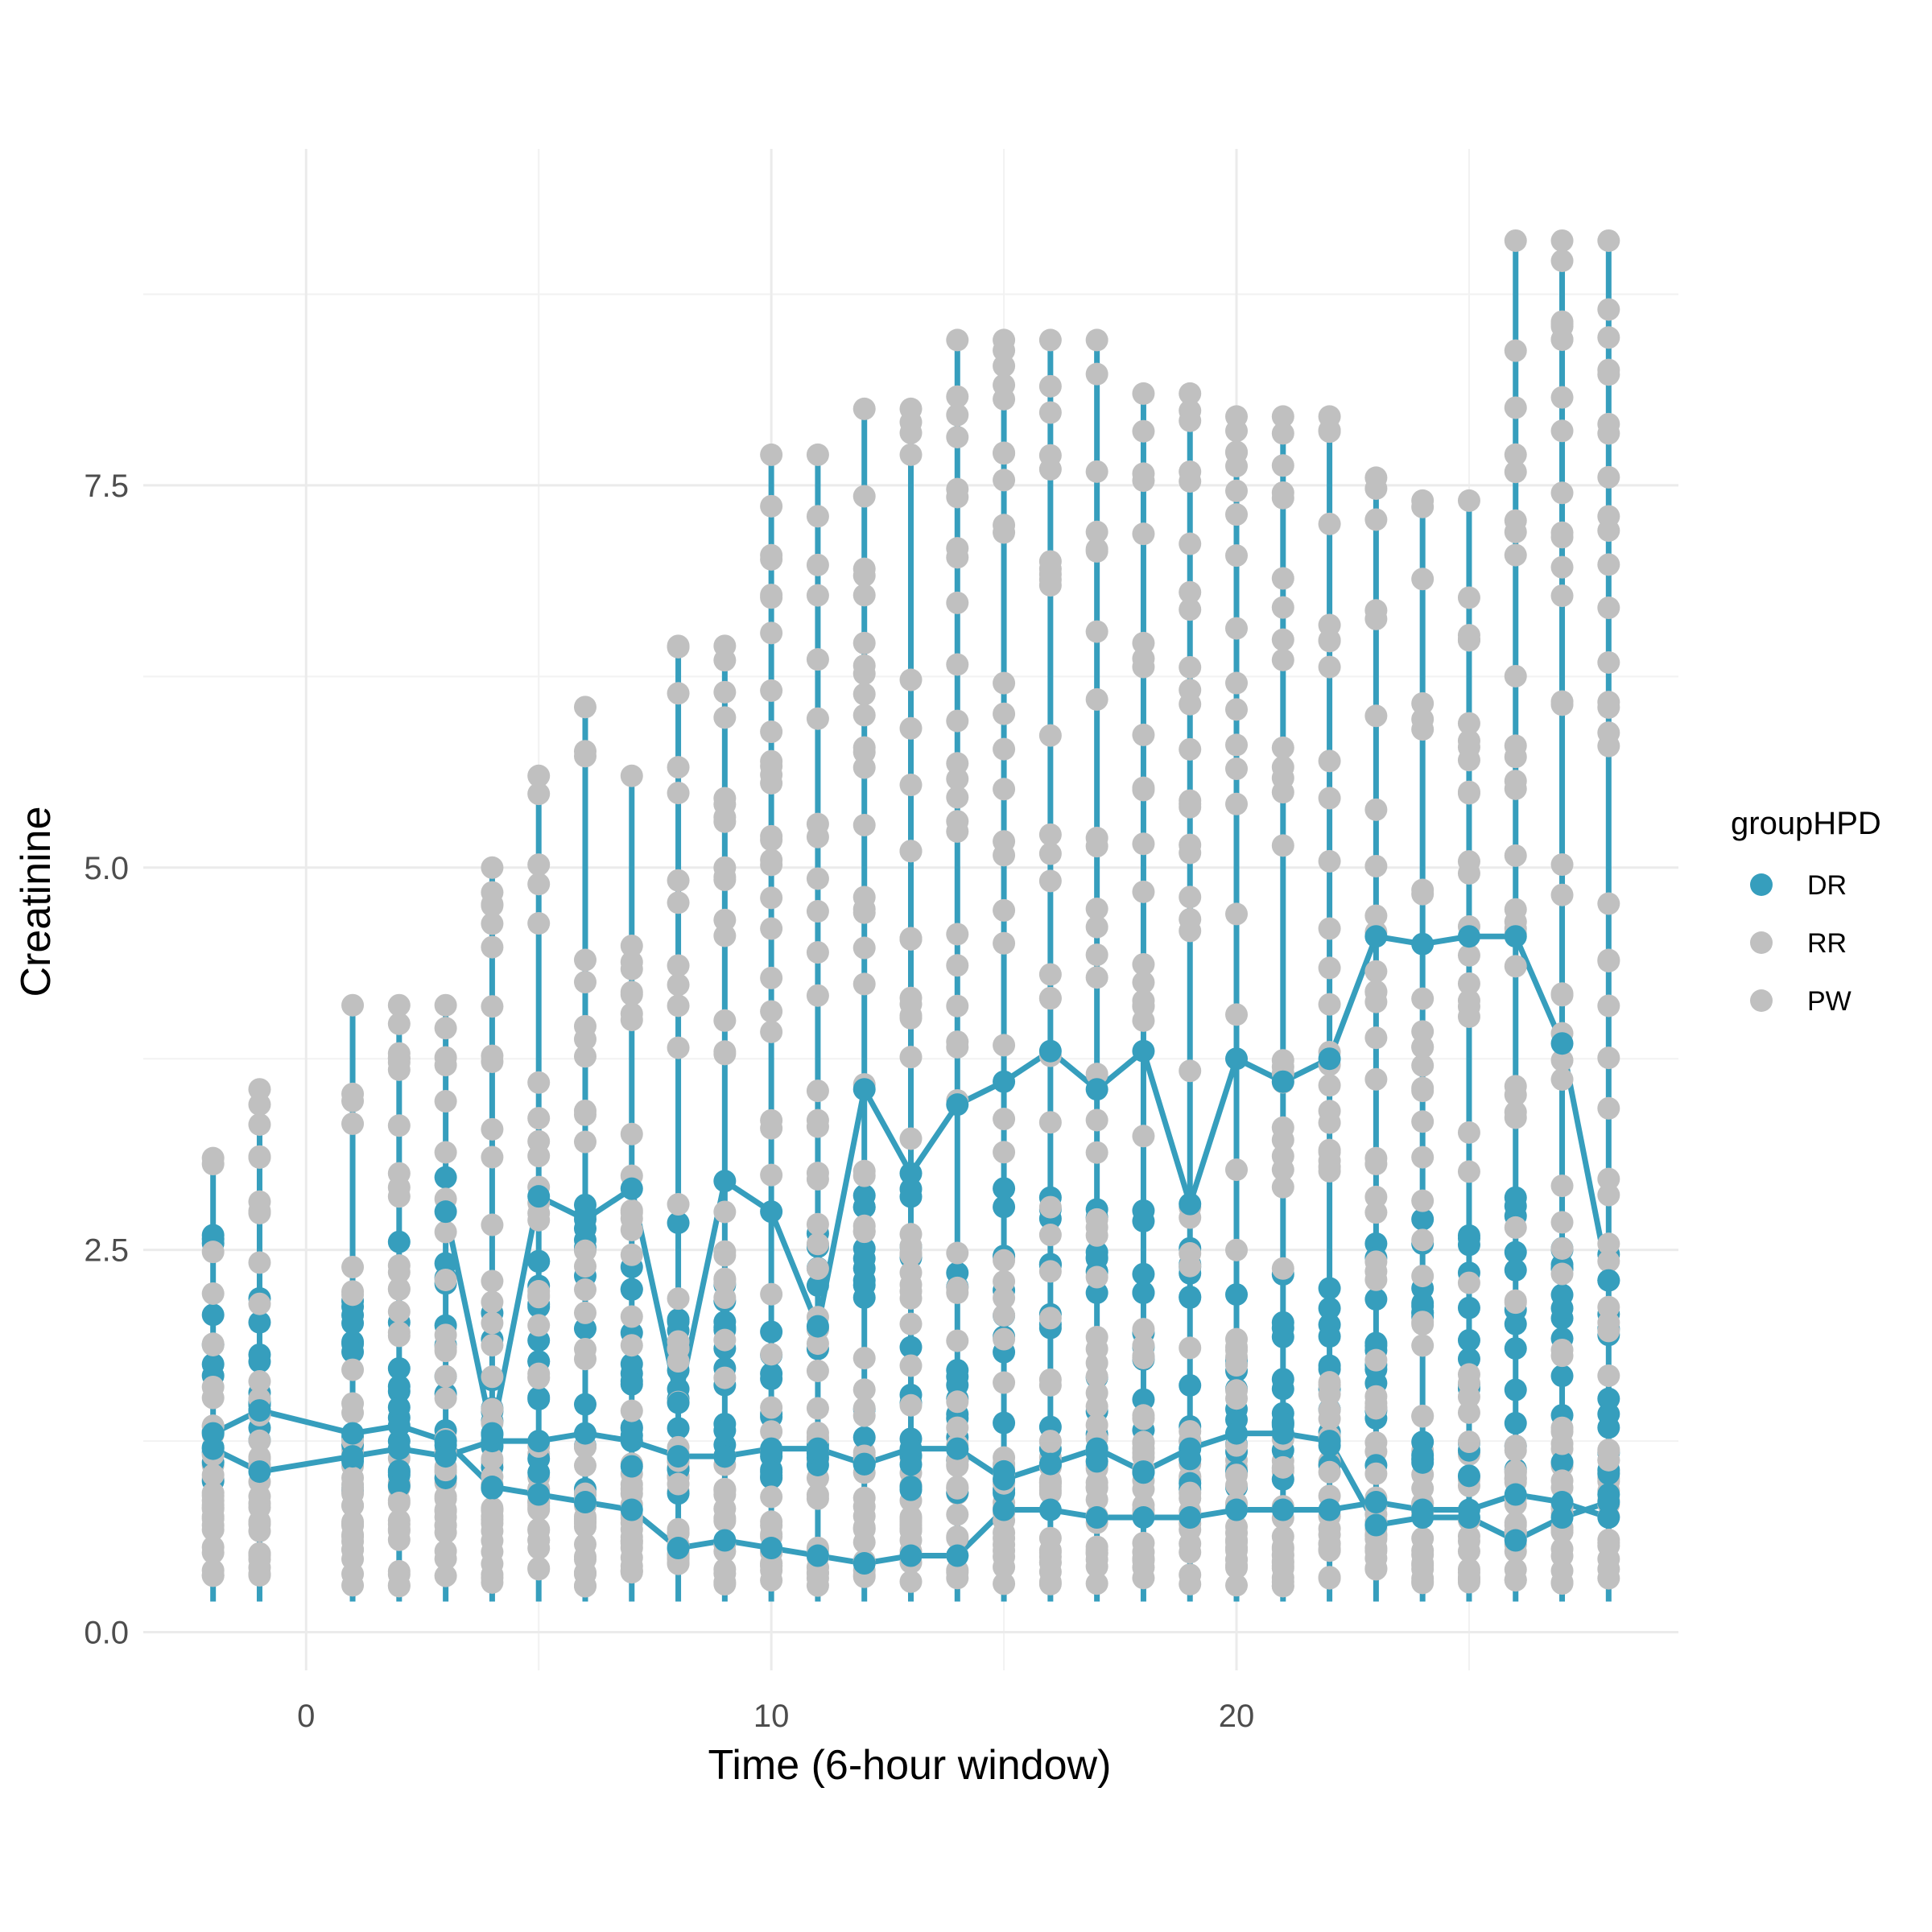  What do you see at coordinates (306, 1716) in the screenshot?
I see `x-tick-label: 0` at bounding box center [306, 1716].